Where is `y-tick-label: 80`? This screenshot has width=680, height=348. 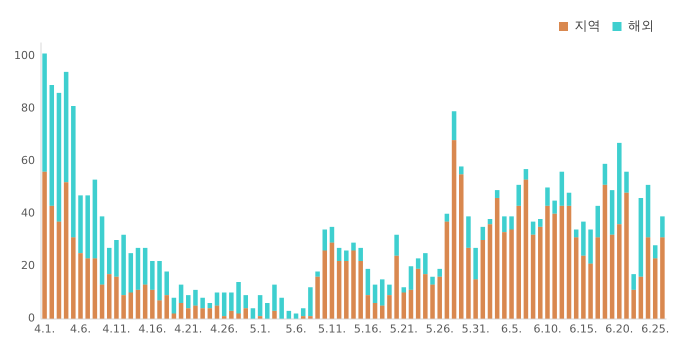 y-tick-label: 80 is located at coordinates (27, 108).